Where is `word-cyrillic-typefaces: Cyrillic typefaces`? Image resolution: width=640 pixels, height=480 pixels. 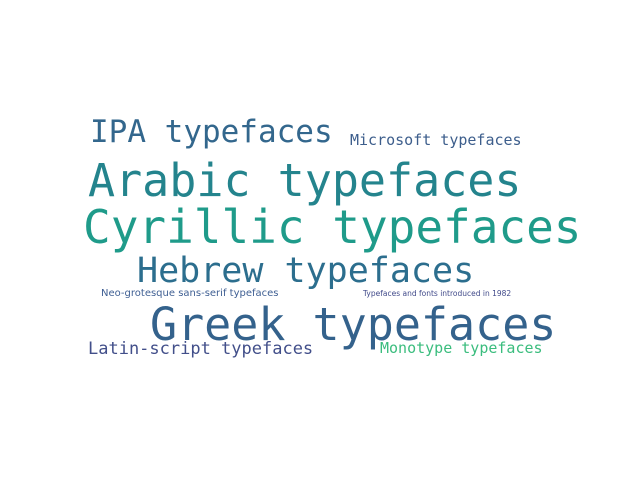
word-cyrillic-typefaces: Cyrillic typefaces is located at coordinates (332, 227).